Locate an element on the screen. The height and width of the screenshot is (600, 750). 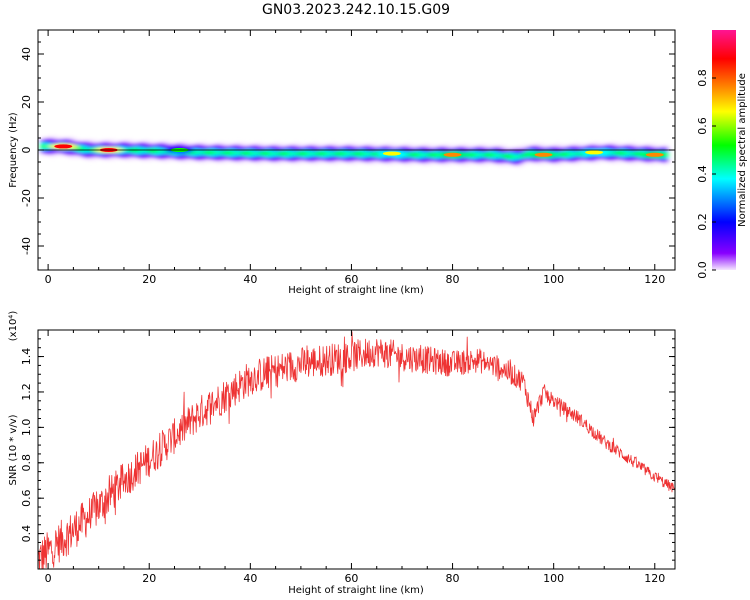
colorbar-tick-label: 0.2 is located at coordinates (702, 222).